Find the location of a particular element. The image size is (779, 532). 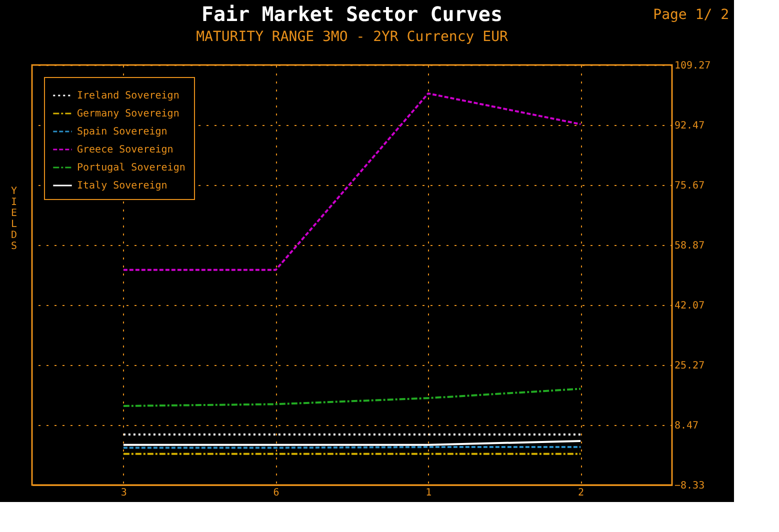

y-tick-label: 25.27 is located at coordinates (689, 366).